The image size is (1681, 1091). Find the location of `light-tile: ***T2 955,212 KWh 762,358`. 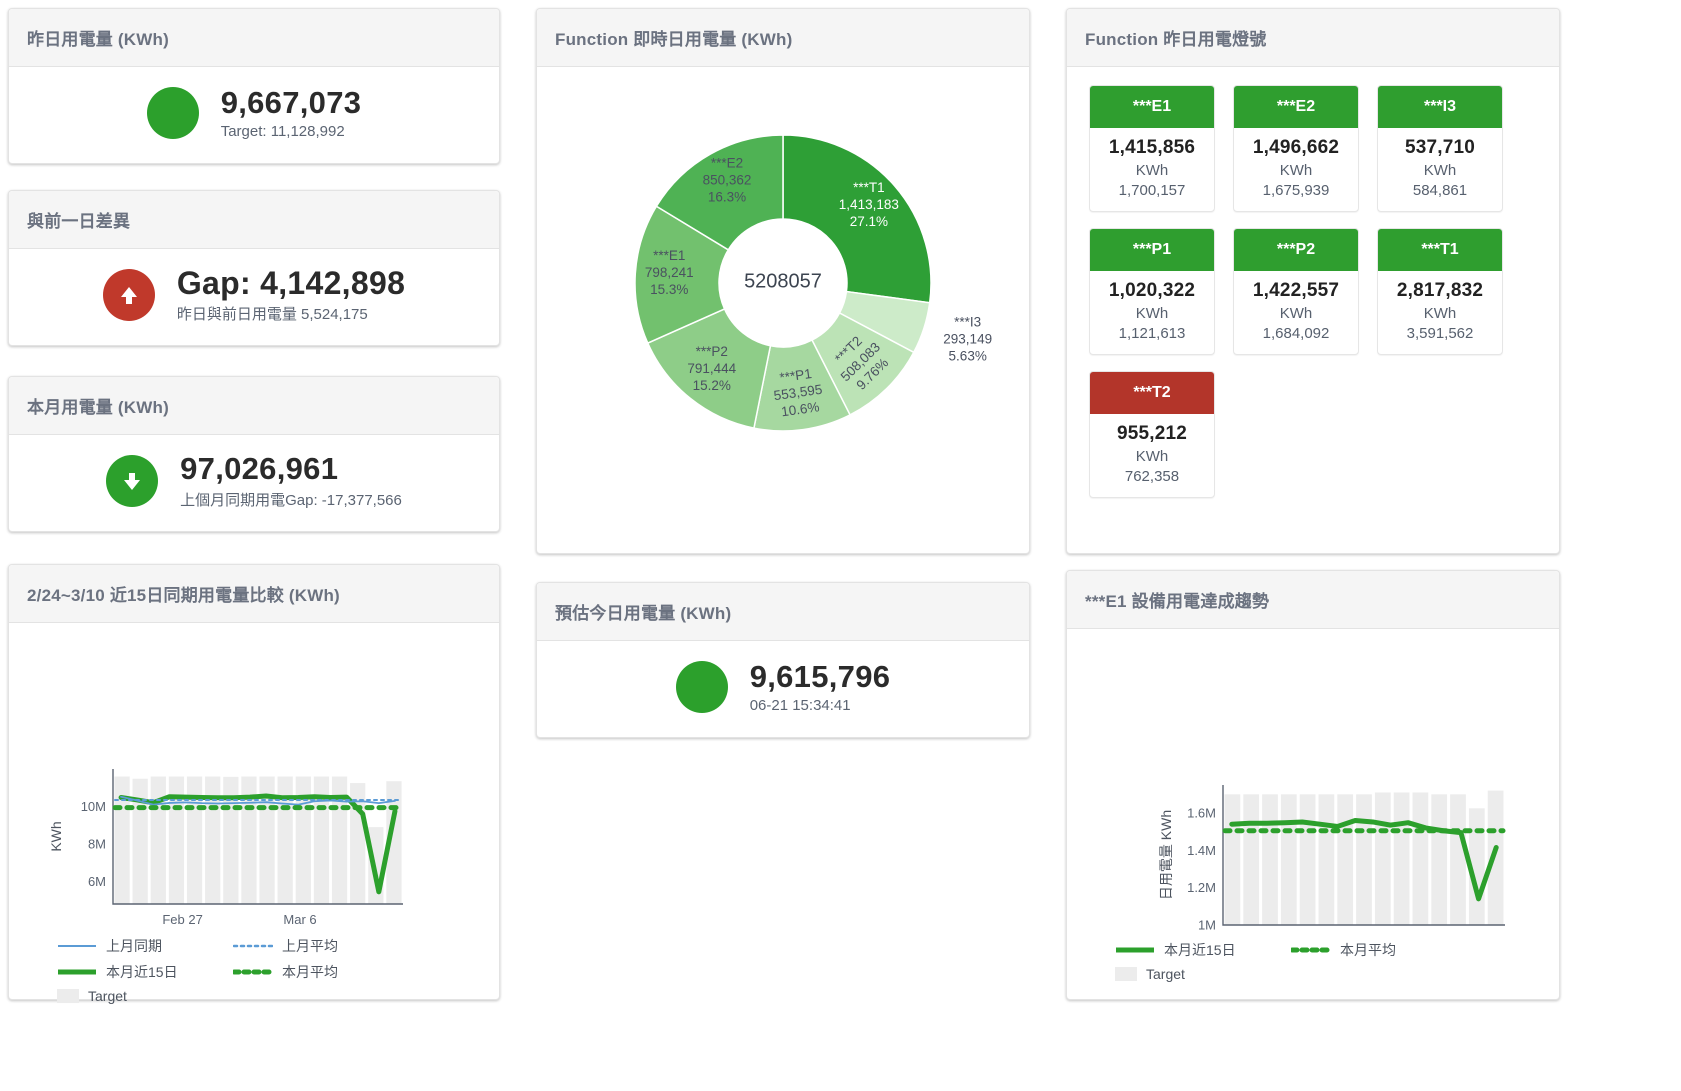

light-tile: ***T2 955,212 KWh 762,358 is located at coordinates (1152, 434).